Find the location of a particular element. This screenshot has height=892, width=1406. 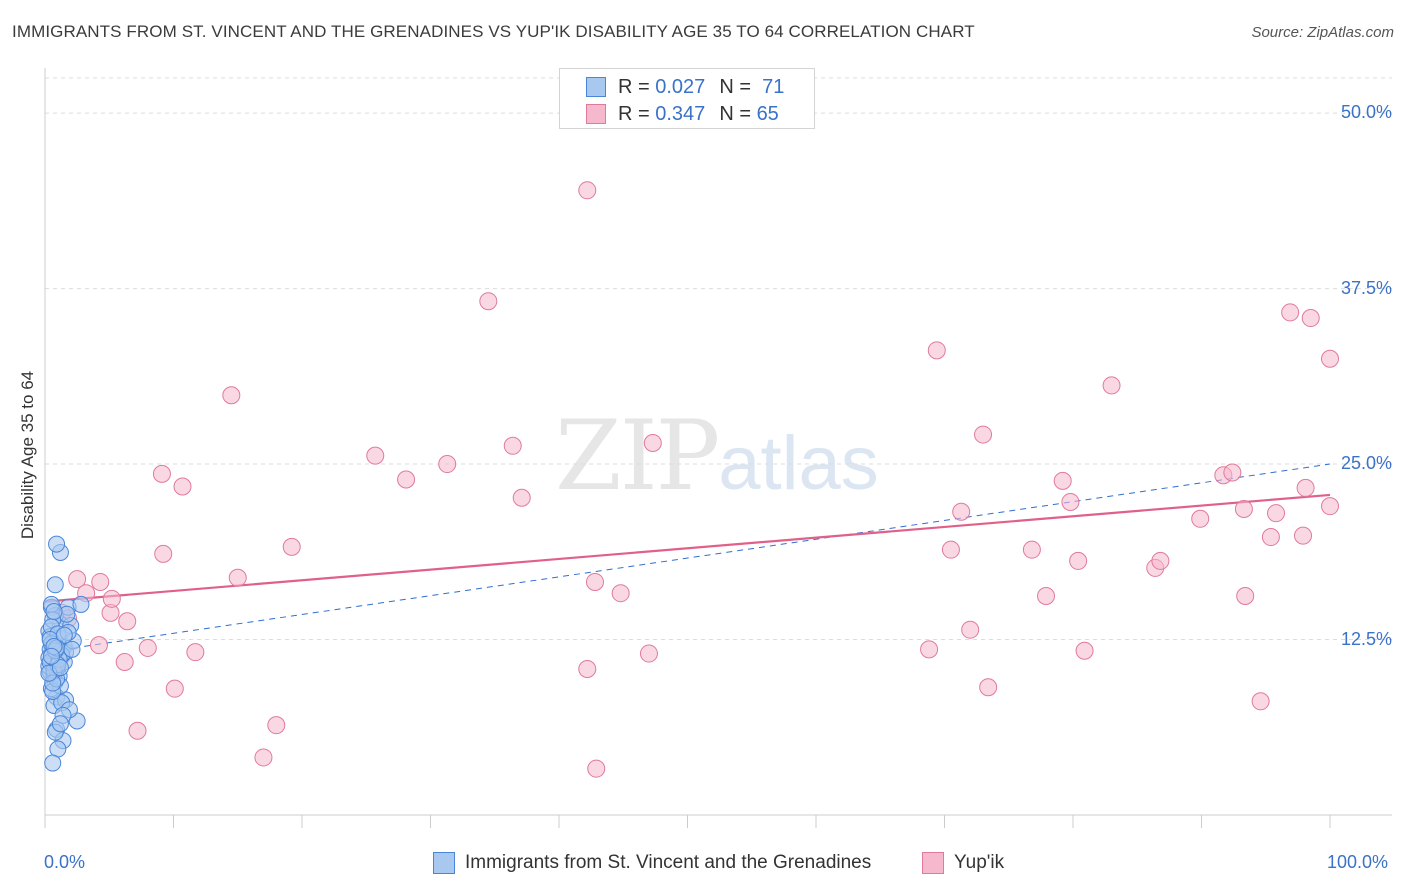

y-tick-label: 12.5% is located at coordinates (1366, 638).